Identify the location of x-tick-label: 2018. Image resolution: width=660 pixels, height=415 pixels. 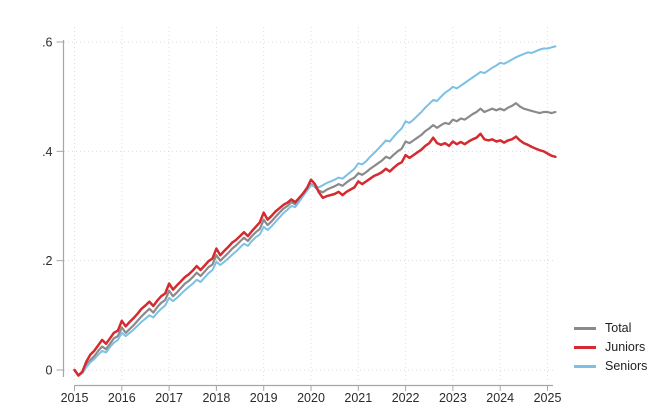
(216, 398).